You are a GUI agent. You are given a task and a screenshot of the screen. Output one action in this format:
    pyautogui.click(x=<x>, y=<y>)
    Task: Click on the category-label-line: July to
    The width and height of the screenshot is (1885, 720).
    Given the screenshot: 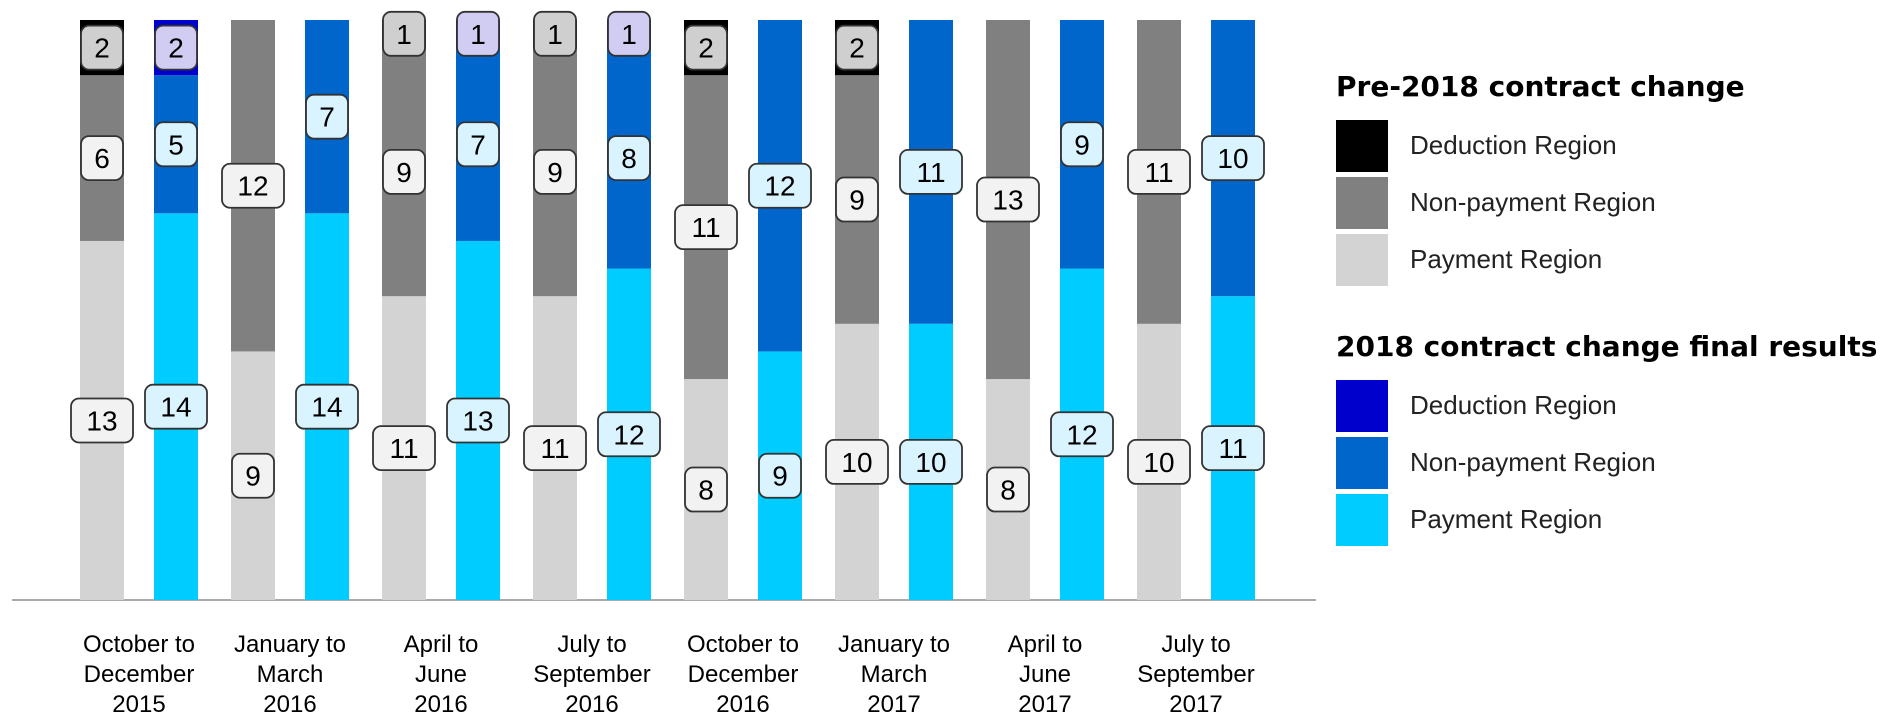 What is the action you would take?
    pyautogui.click(x=1195, y=644)
    